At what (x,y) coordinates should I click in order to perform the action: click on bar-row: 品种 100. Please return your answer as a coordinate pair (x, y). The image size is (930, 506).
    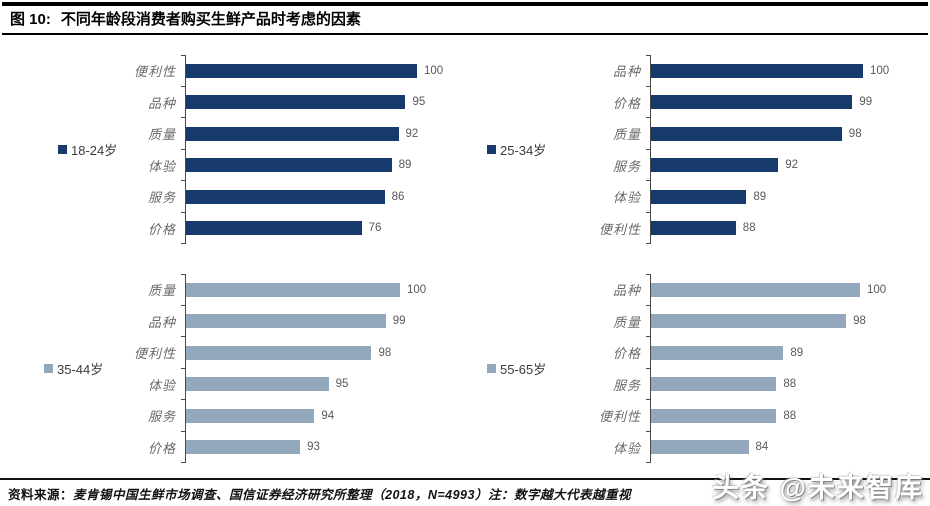
    Looking at the image, I should click on (733, 290).